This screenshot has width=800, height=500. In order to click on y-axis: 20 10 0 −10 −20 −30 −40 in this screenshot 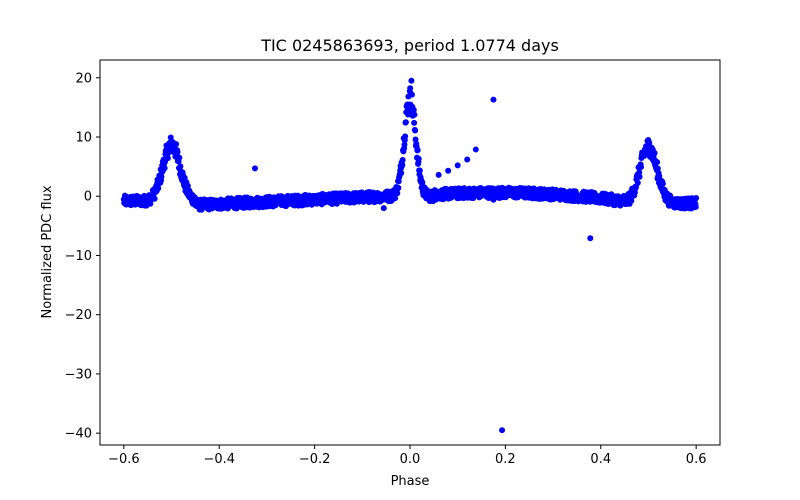, I will do `click(82, 256)`.